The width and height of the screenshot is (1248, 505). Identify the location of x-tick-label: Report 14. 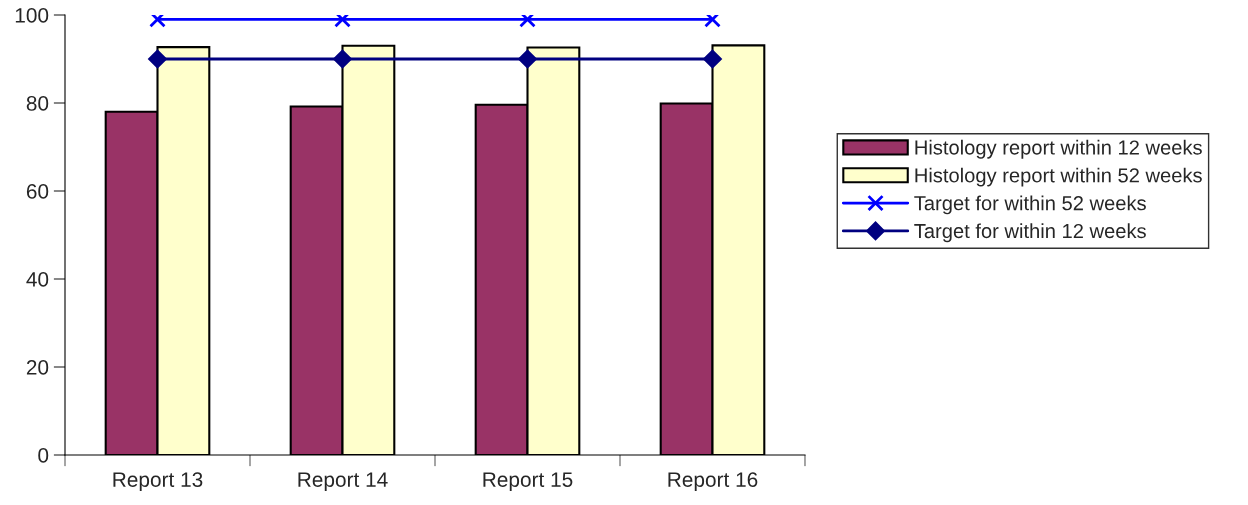
(343, 482).